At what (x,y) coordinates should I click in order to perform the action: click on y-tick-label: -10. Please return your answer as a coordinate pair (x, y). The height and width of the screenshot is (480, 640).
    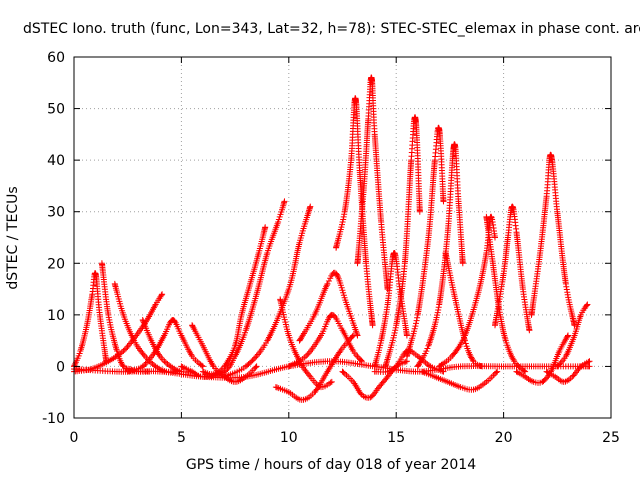
    Looking at the image, I should click on (53, 419).